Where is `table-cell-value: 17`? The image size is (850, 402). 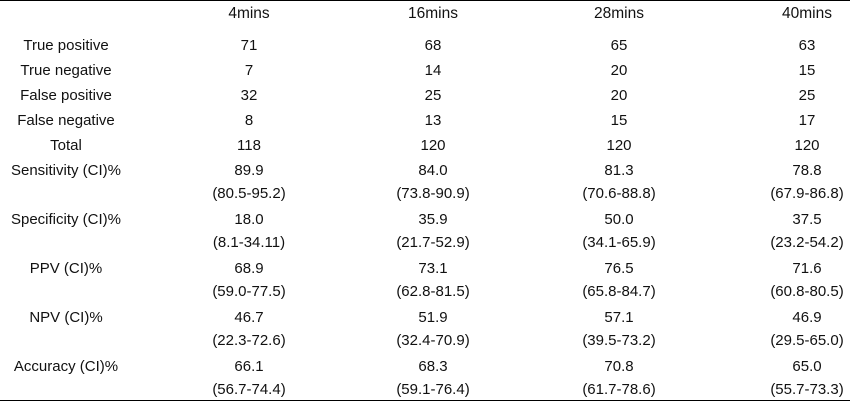 table-cell-value: 17 is located at coordinates (807, 120).